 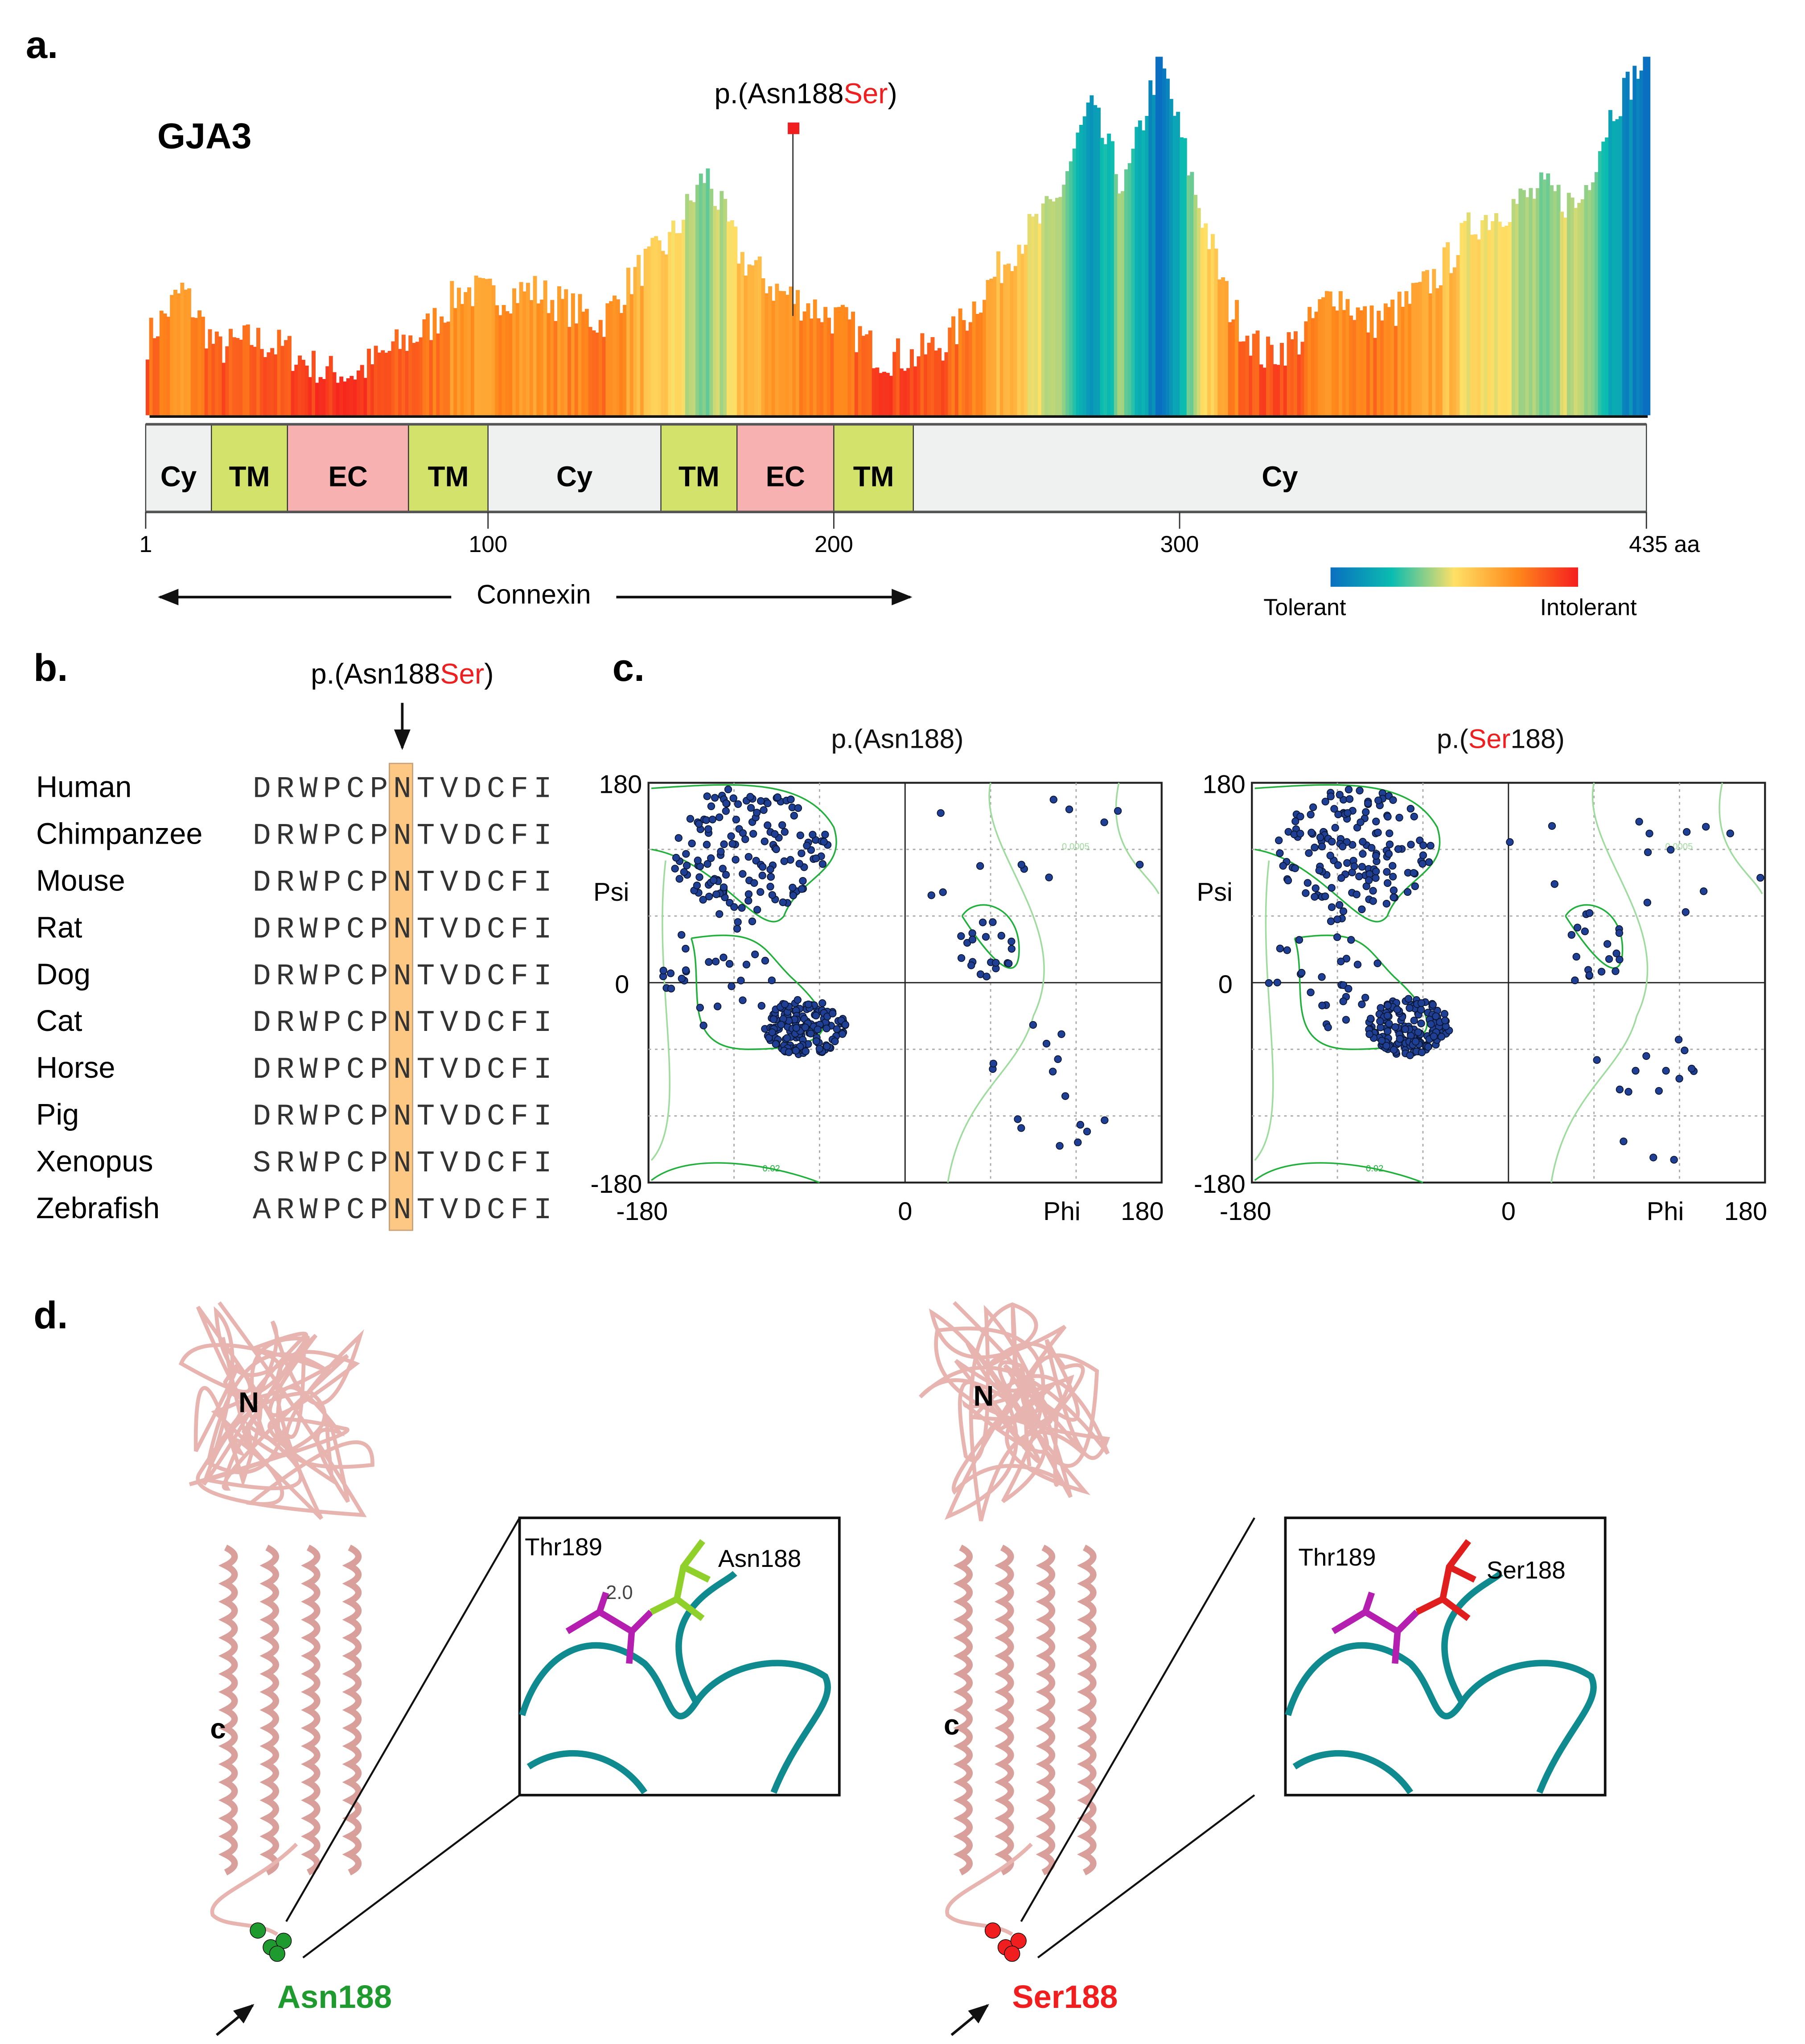 What do you see at coordinates (936, 739) in the screenshot?
I see `title-part: 188)` at bounding box center [936, 739].